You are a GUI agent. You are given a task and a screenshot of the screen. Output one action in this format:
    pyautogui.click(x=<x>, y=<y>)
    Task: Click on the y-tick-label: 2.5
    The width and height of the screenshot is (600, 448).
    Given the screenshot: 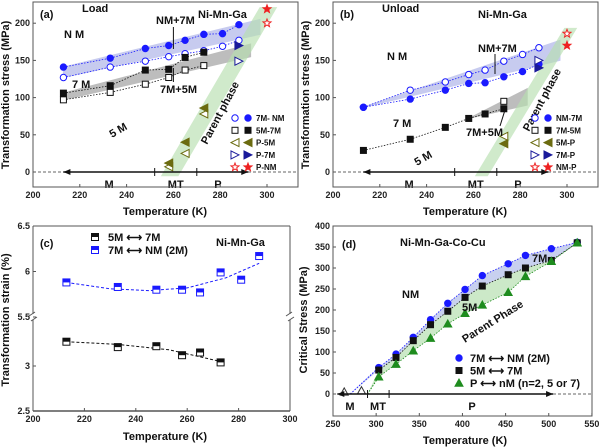 What is the action you would take?
    pyautogui.click(x=23, y=411)
    